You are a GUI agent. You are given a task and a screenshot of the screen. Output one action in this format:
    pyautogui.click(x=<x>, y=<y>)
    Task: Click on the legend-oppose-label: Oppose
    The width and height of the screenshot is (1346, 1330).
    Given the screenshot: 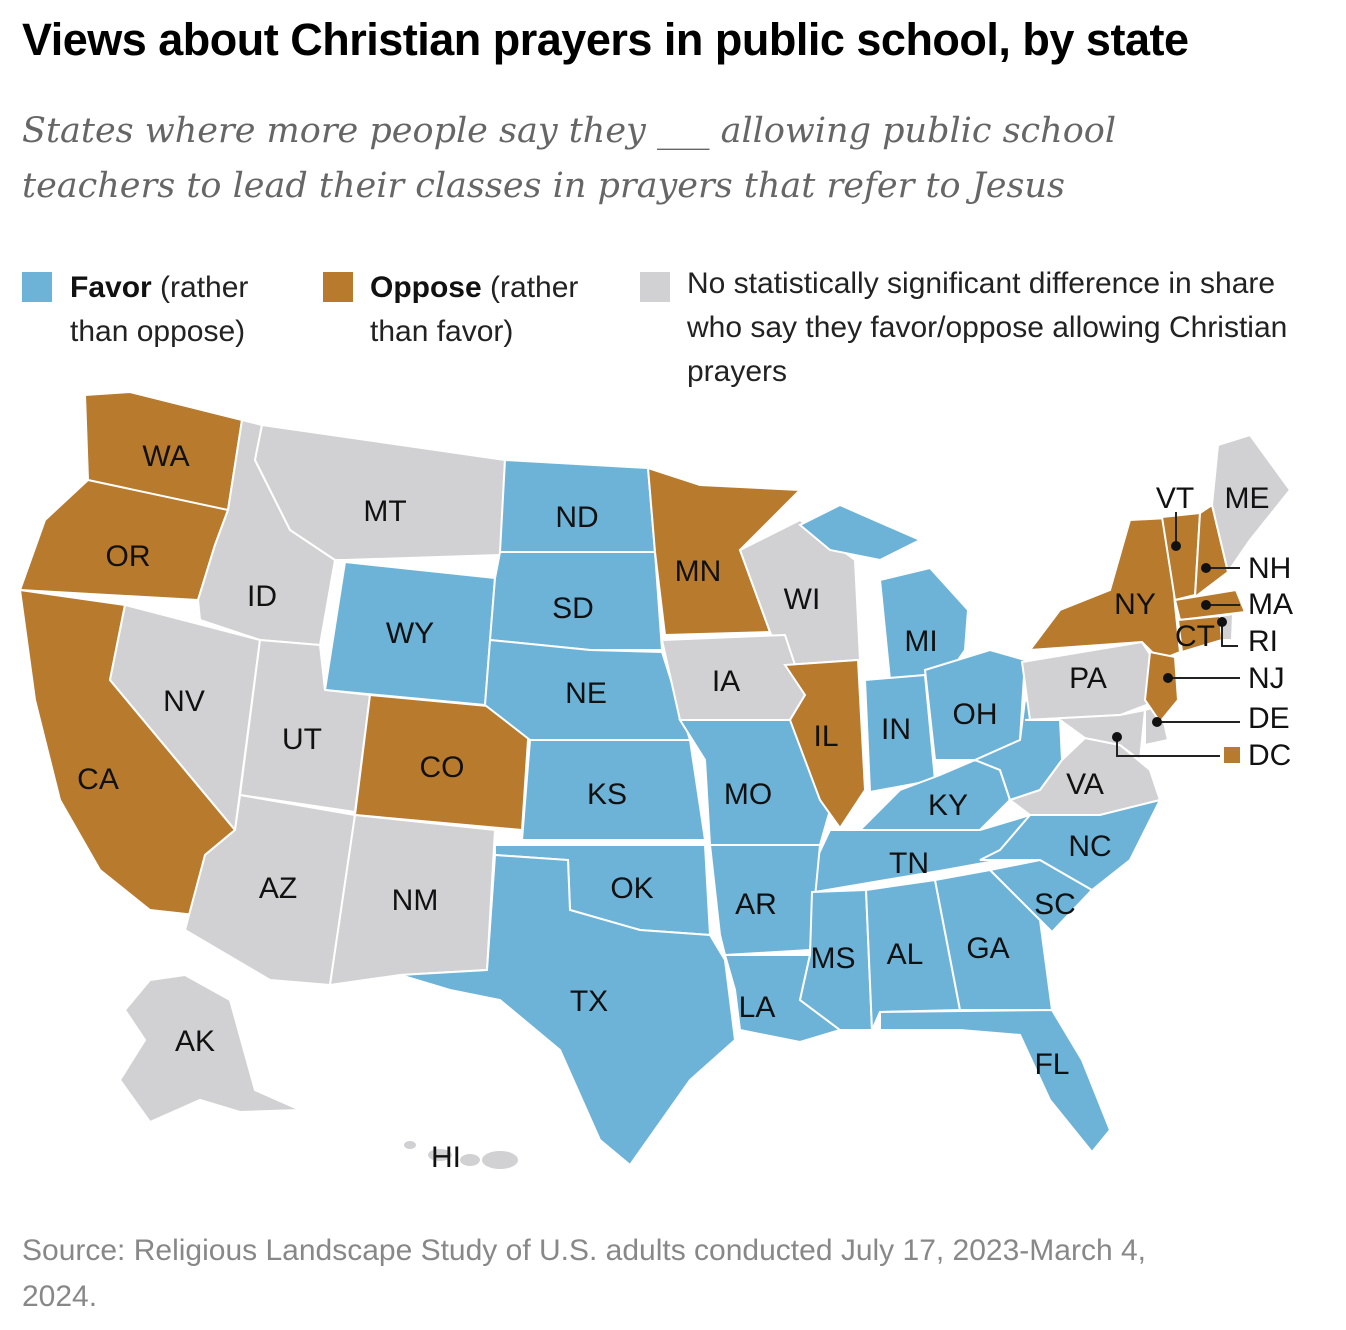 What is the action you would take?
    pyautogui.click(x=426, y=287)
    